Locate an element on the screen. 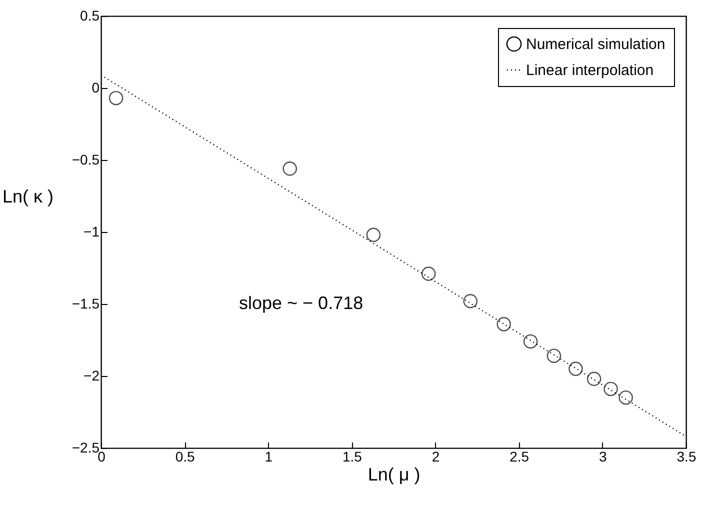 This screenshot has height=508, width=702. legend-label: Numerical simulation is located at coordinates (596, 44).